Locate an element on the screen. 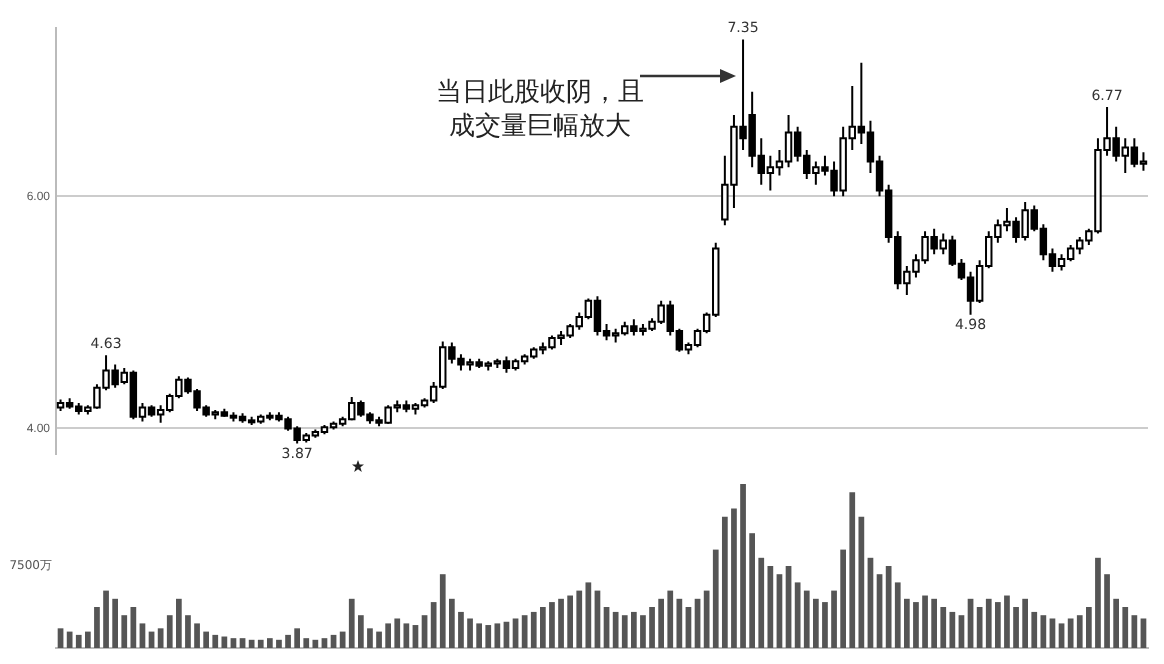 Image resolution: width=1164 pixels, height=664 pixels. annotation: 当日此股收阴，且成交量巨幅放大 is located at coordinates (540, 109).